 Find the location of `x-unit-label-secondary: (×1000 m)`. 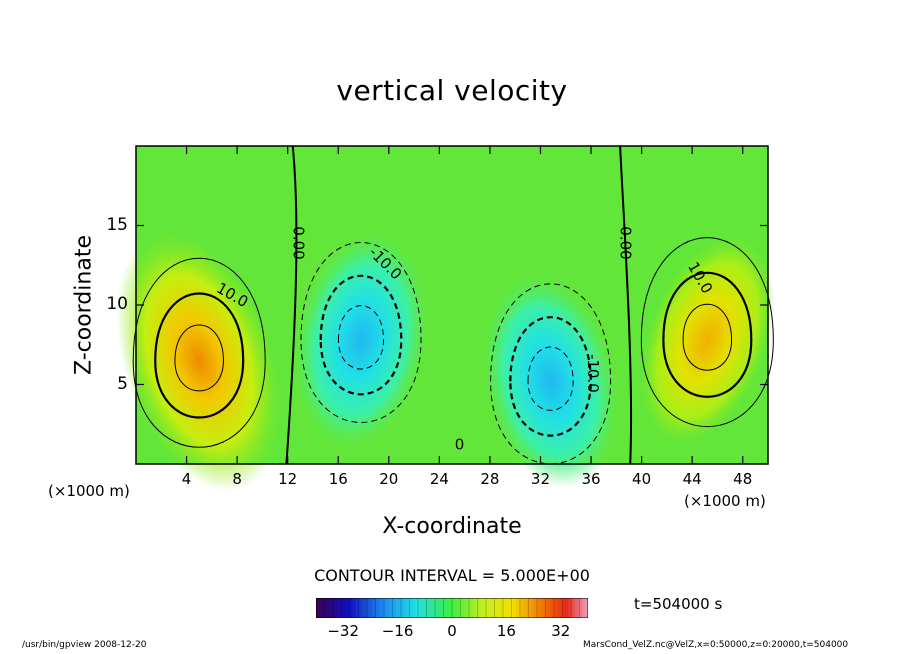

x-unit-label-secondary: (×1000 m) is located at coordinates (725, 501).